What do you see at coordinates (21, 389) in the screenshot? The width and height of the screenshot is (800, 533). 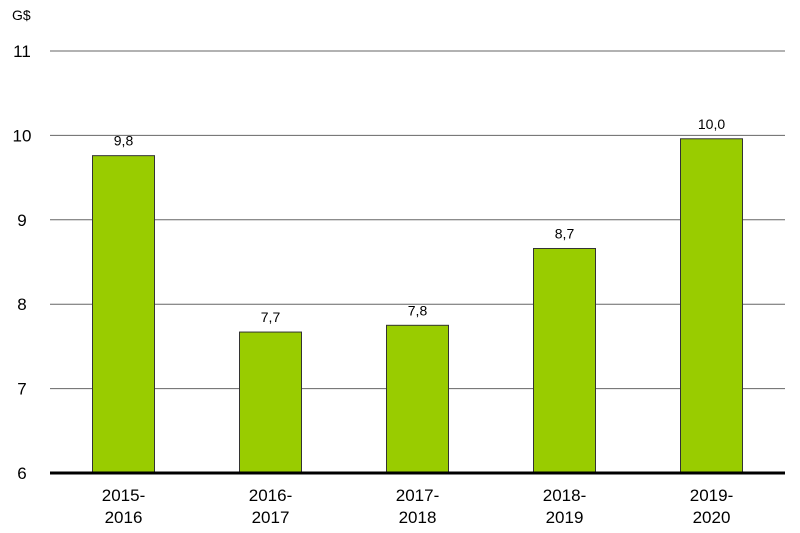 I see `y-tick-label: 7` at bounding box center [21, 389].